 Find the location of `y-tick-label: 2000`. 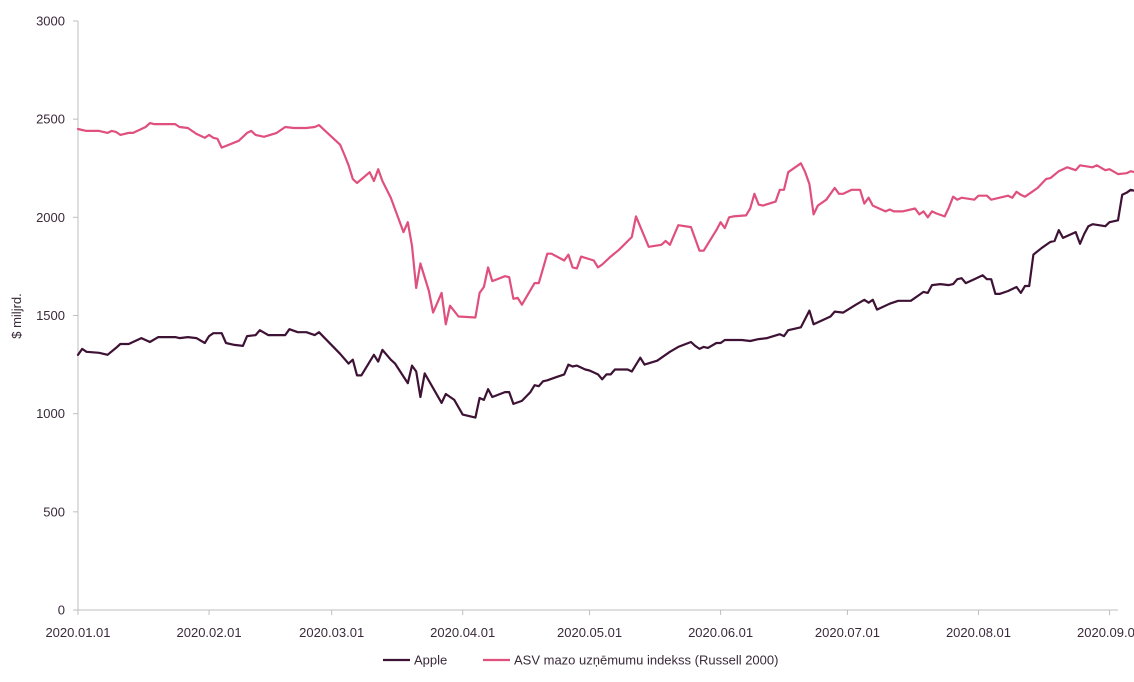

y-tick-label: 2000 is located at coordinates (50, 217).